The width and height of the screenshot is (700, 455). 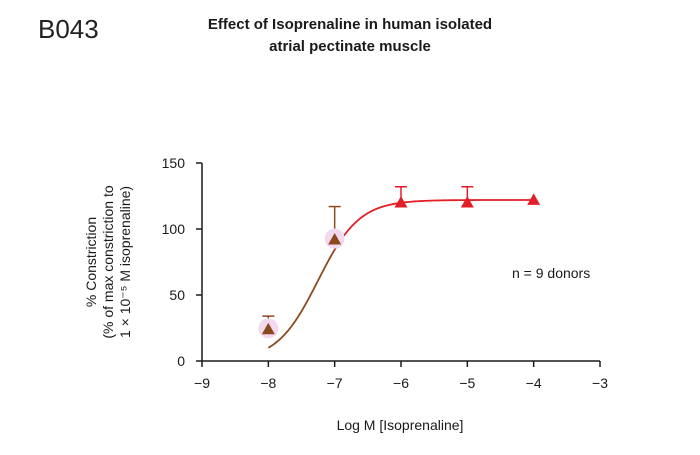 I want to click on data-points, so click(x=399, y=266).